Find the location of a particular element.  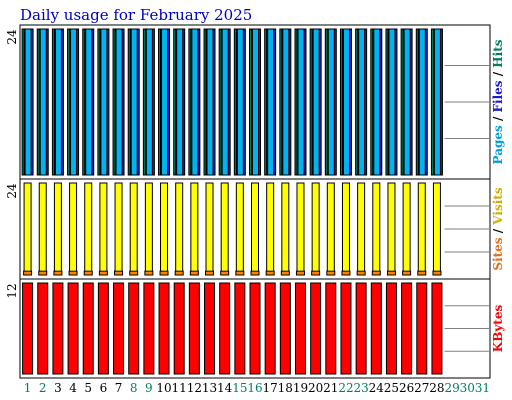

day-label-10: 10 is located at coordinates (163, 388).